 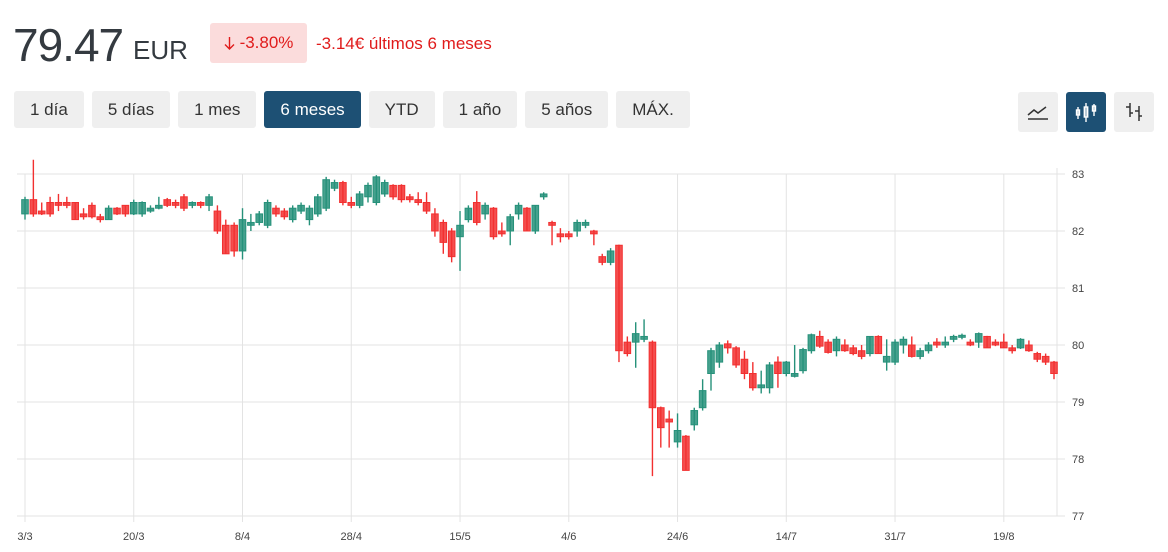 I want to click on y-tick-label: 81, so click(x=1078, y=289).